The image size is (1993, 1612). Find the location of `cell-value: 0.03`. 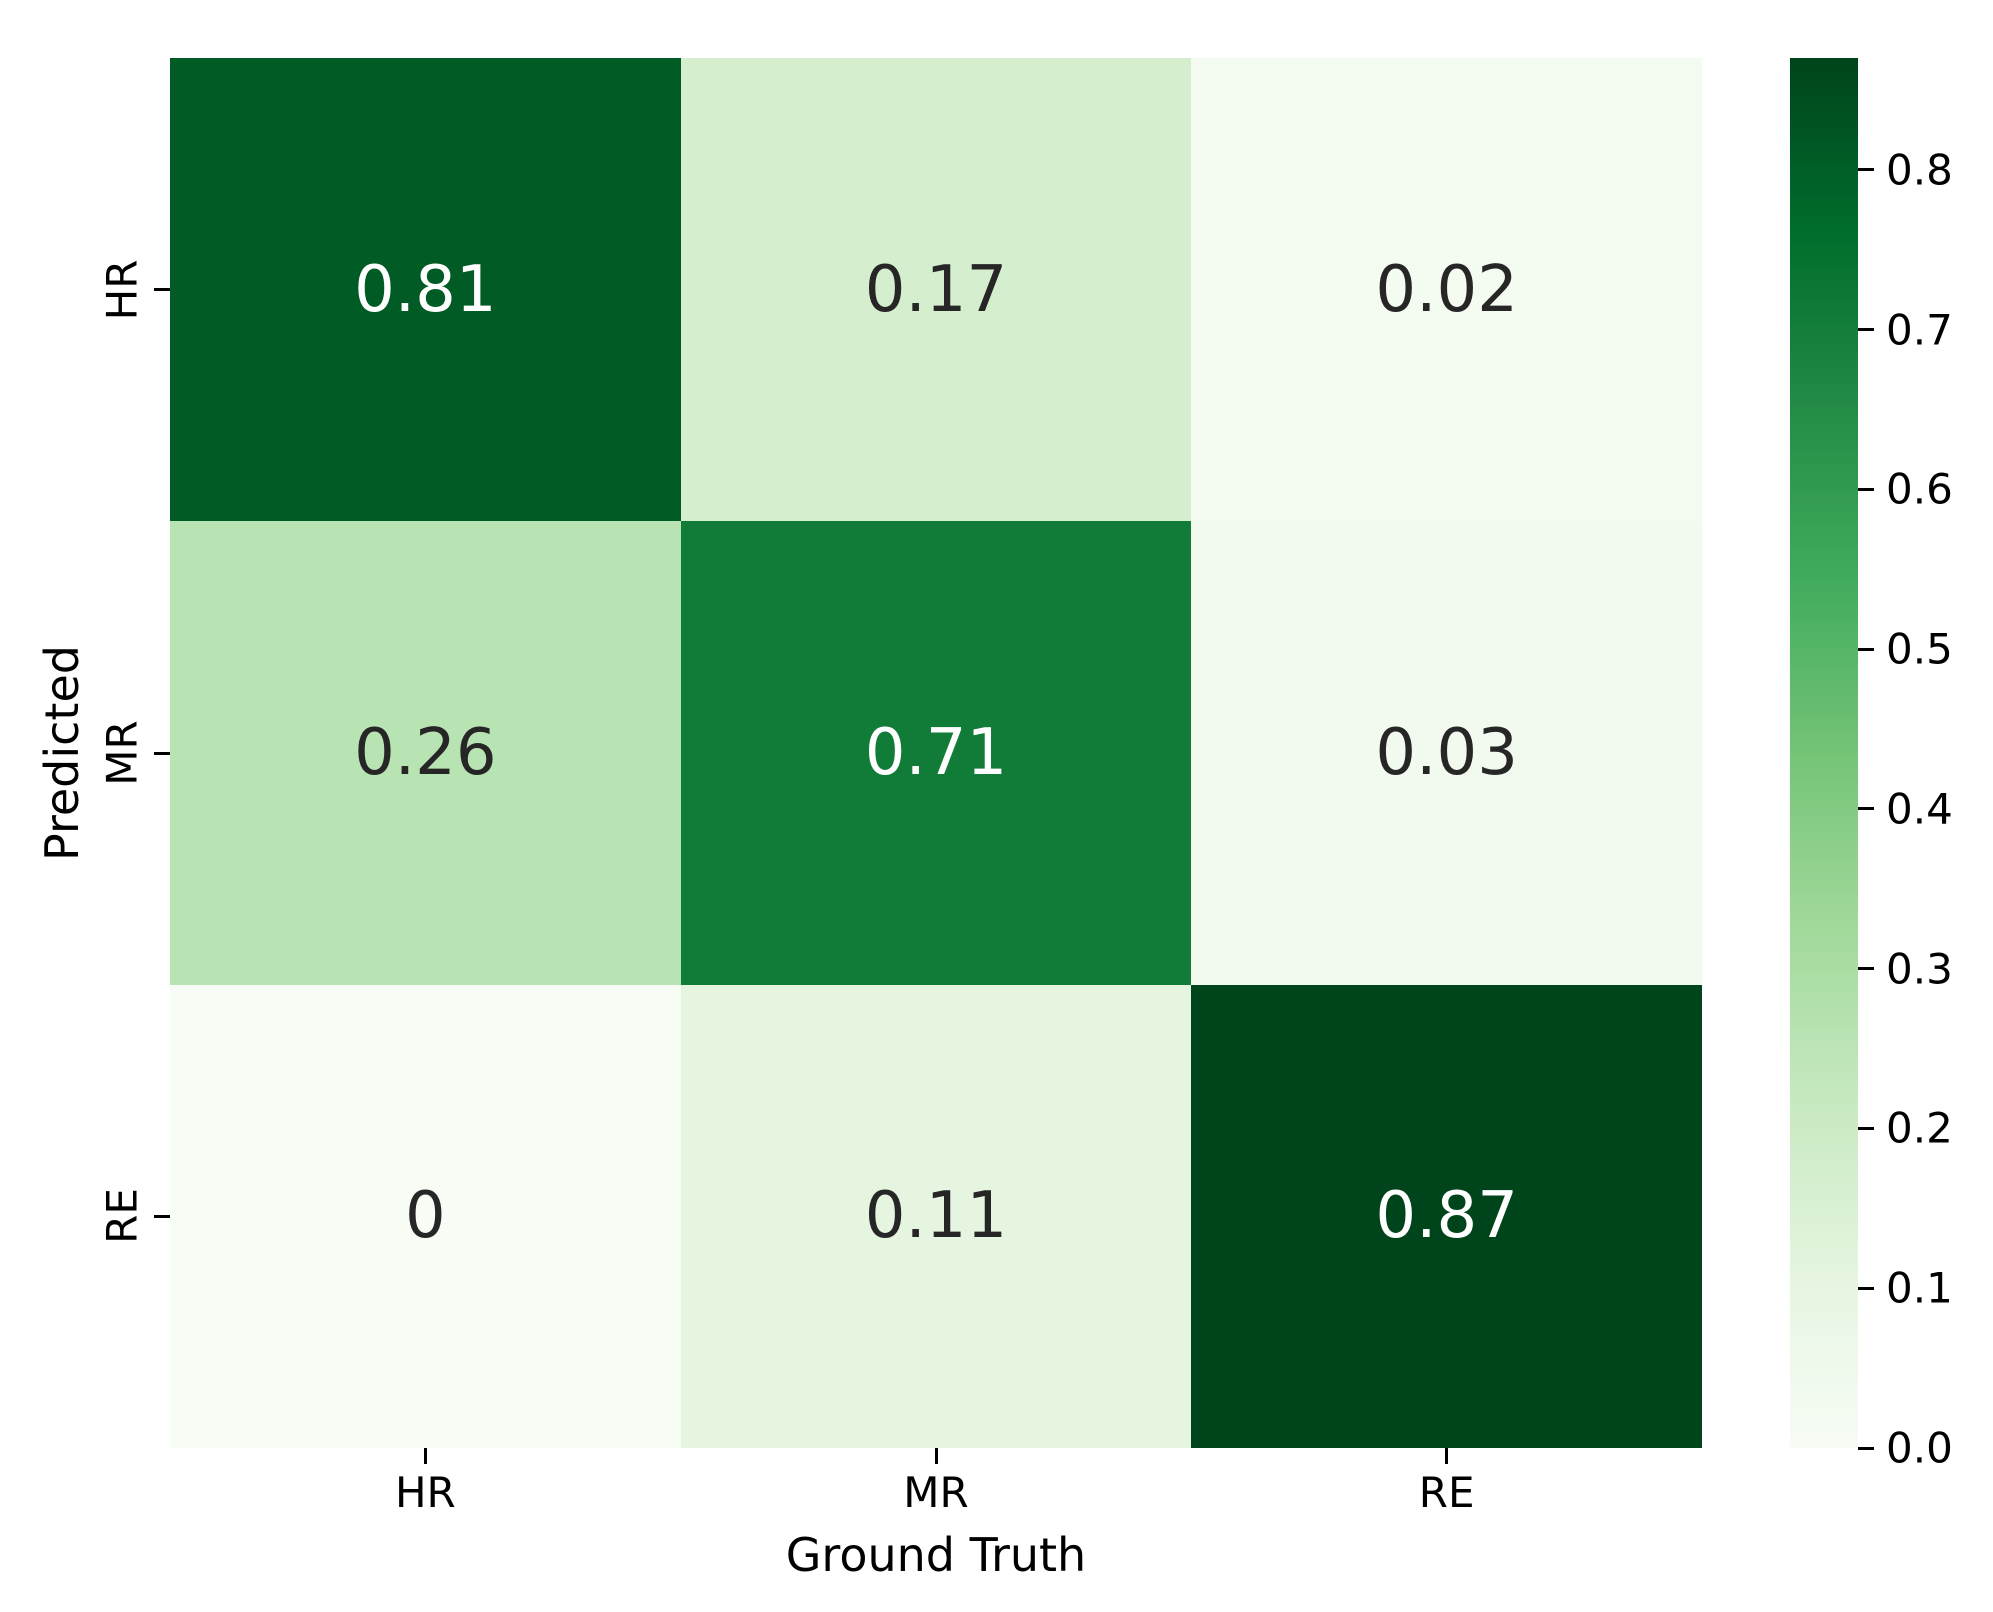

cell-value: 0.03 is located at coordinates (1446, 752).